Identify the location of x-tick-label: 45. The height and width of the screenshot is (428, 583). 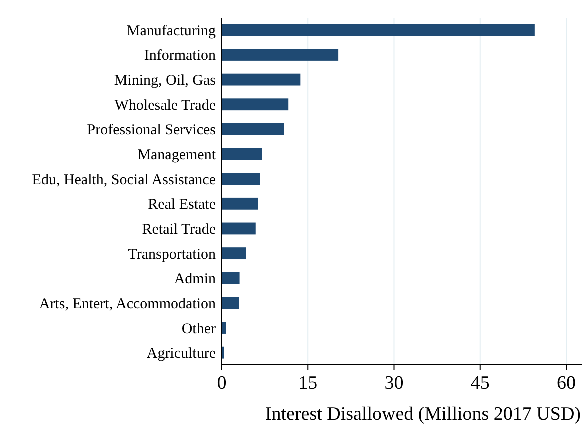
(480, 383).